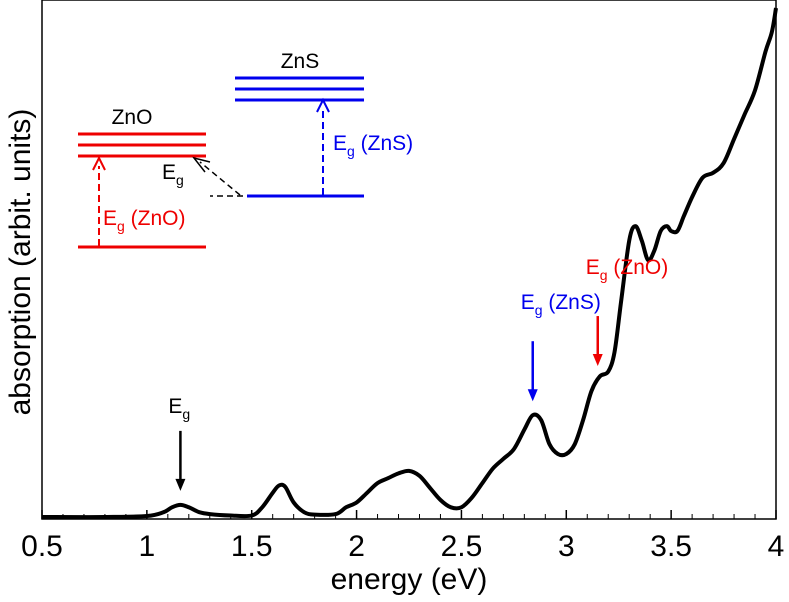 This screenshot has width=789, height=602. Describe the element at coordinates (532, 395) in the screenshot. I see `eg-zns-annotation-arrowhead` at that location.